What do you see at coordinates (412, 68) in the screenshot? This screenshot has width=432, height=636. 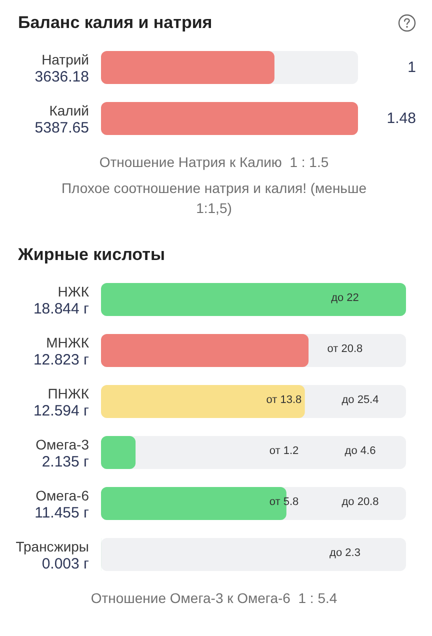 I see `text: 1` at bounding box center [412, 68].